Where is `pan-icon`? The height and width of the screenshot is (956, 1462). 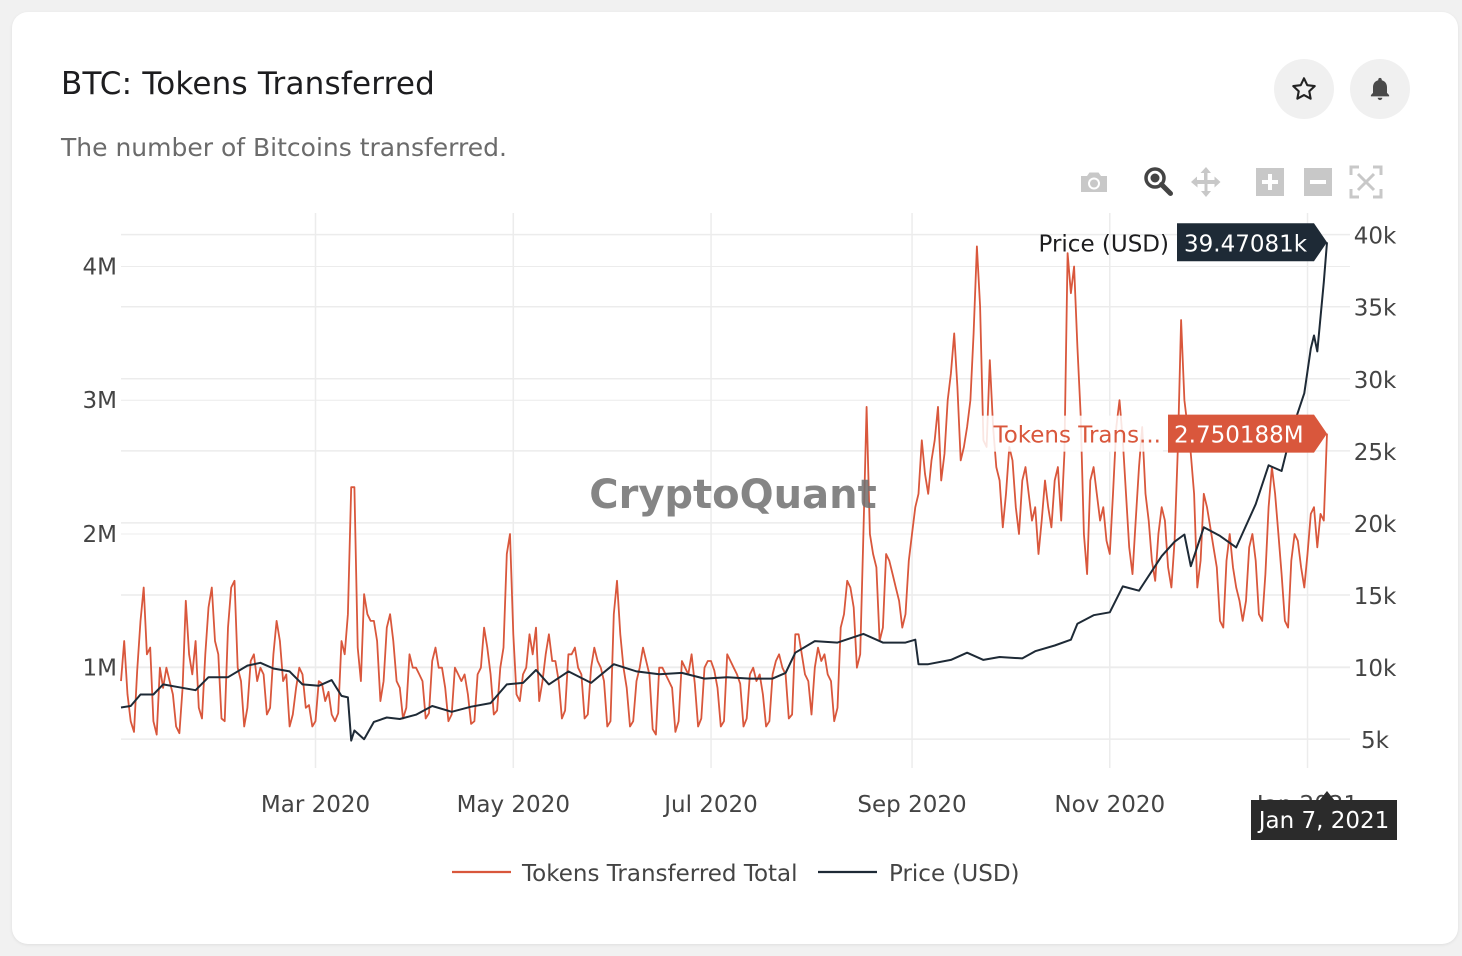
pan-icon is located at coordinates (1206, 182).